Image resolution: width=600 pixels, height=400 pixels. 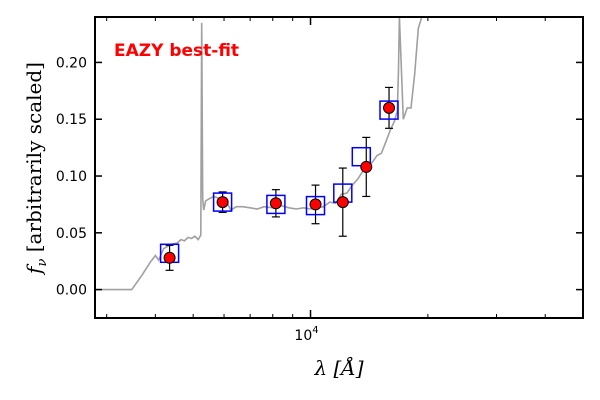 What do you see at coordinates (176, 51) in the screenshot?
I see `annotation-label: EAZY best-fit` at bounding box center [176, 51].